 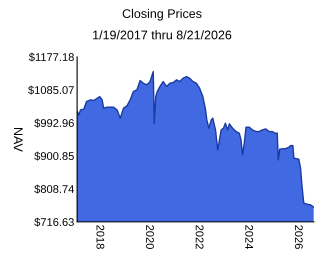 What do you see at coordinates (100, 237) in the screenshot?
I see `x-tick-label: 2018` at bounding box center [100, 237].